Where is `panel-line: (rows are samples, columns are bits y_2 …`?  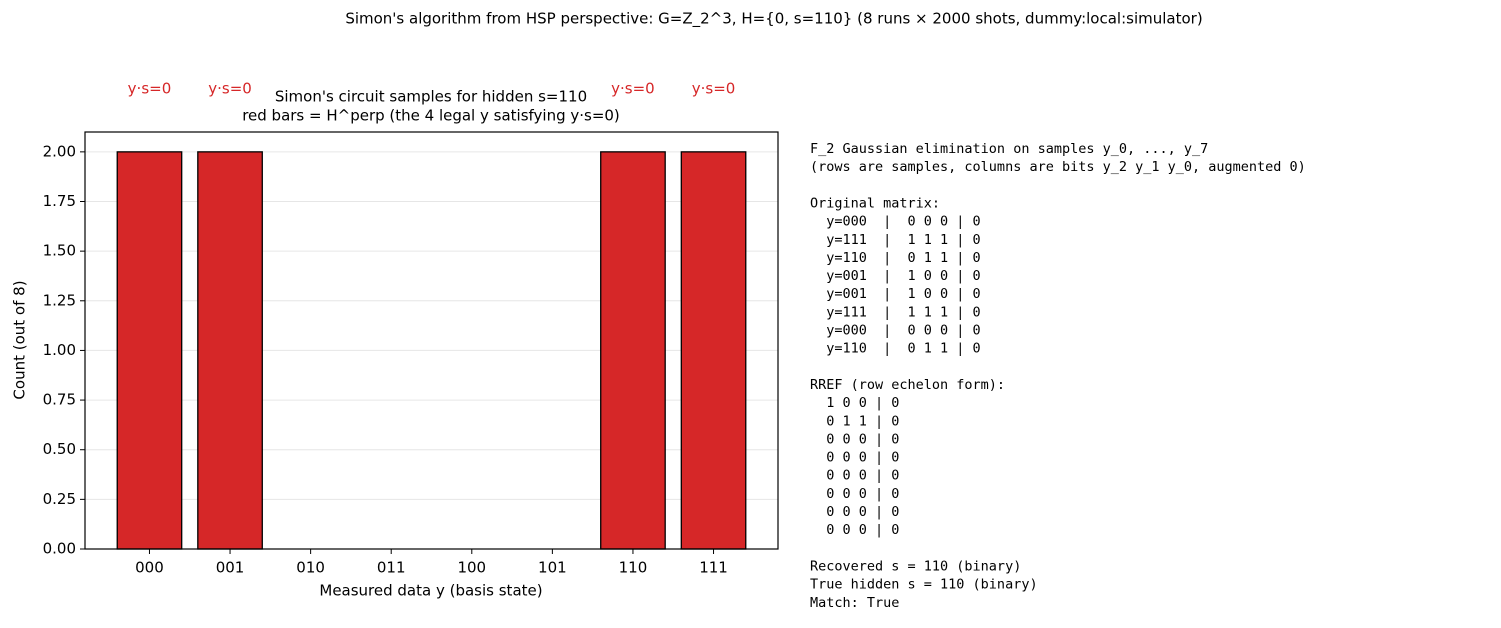
panel-line: (rows are samples, columns are bits y_2 … is located at coordinates (1058, 167).